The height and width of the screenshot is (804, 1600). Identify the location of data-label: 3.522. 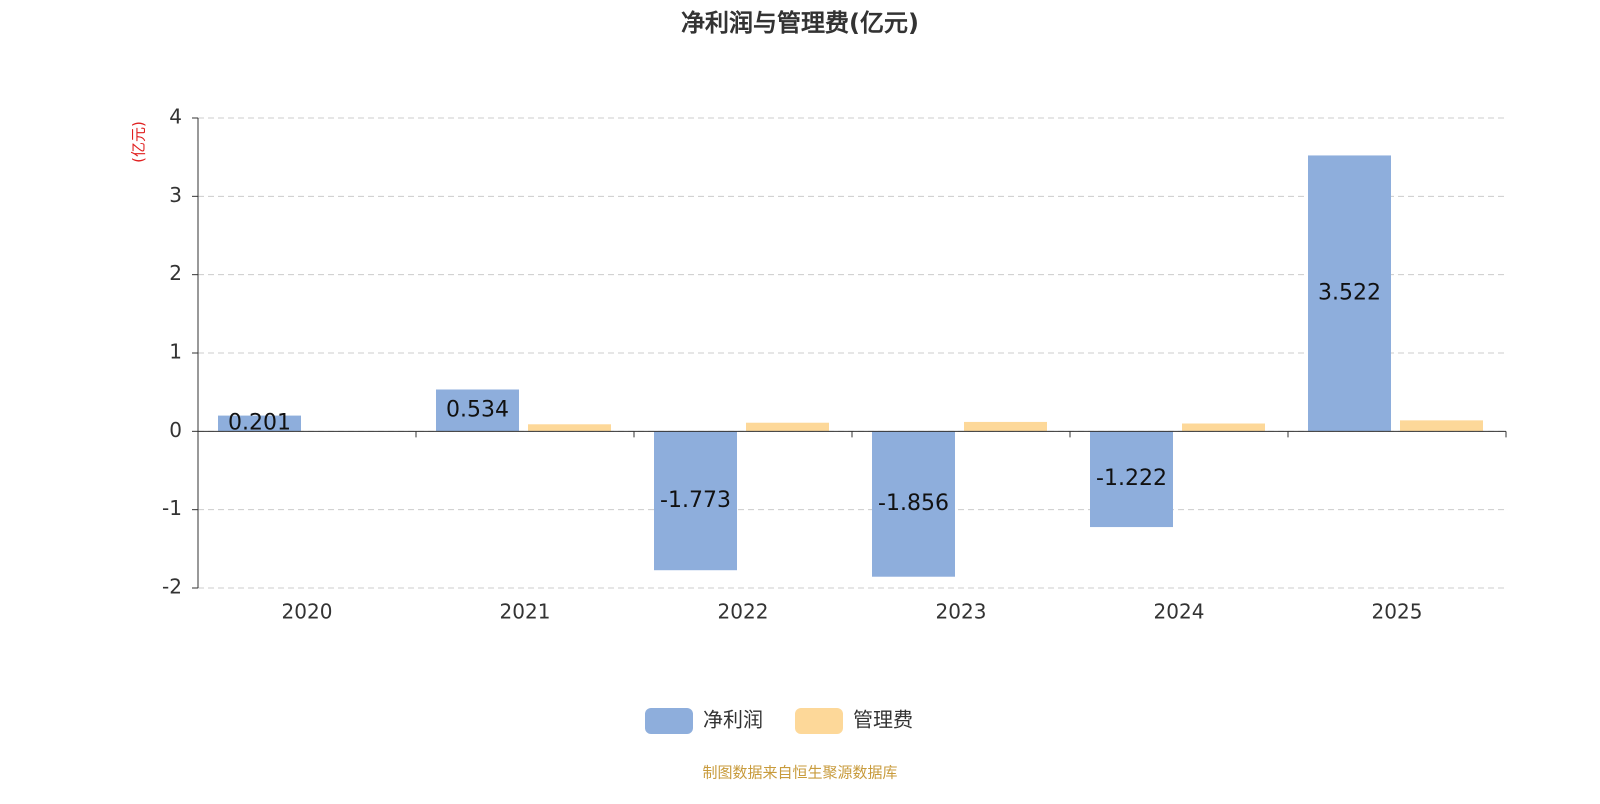
(1349, 292).